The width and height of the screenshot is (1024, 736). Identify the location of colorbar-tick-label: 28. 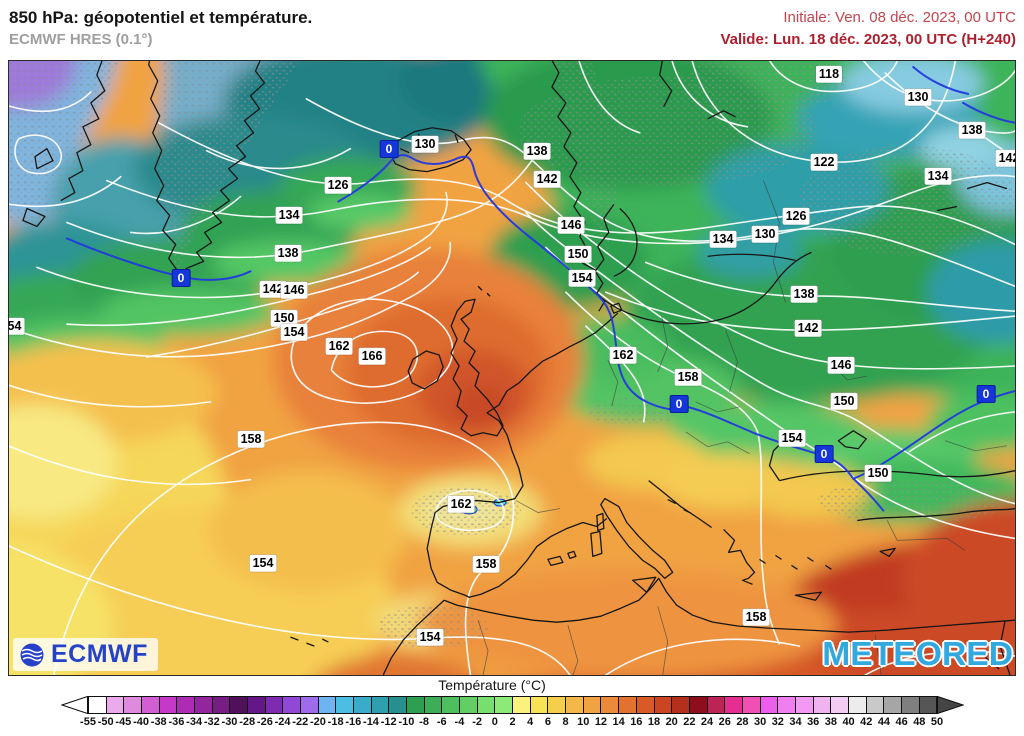
(742, 722).